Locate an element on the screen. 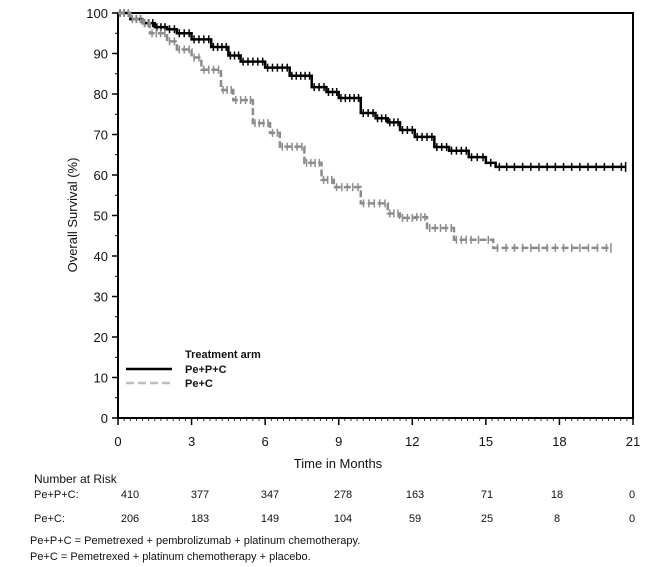  risk-row-label-pe-p-c: Pe+P+C: is located at coordinates (56, 495).